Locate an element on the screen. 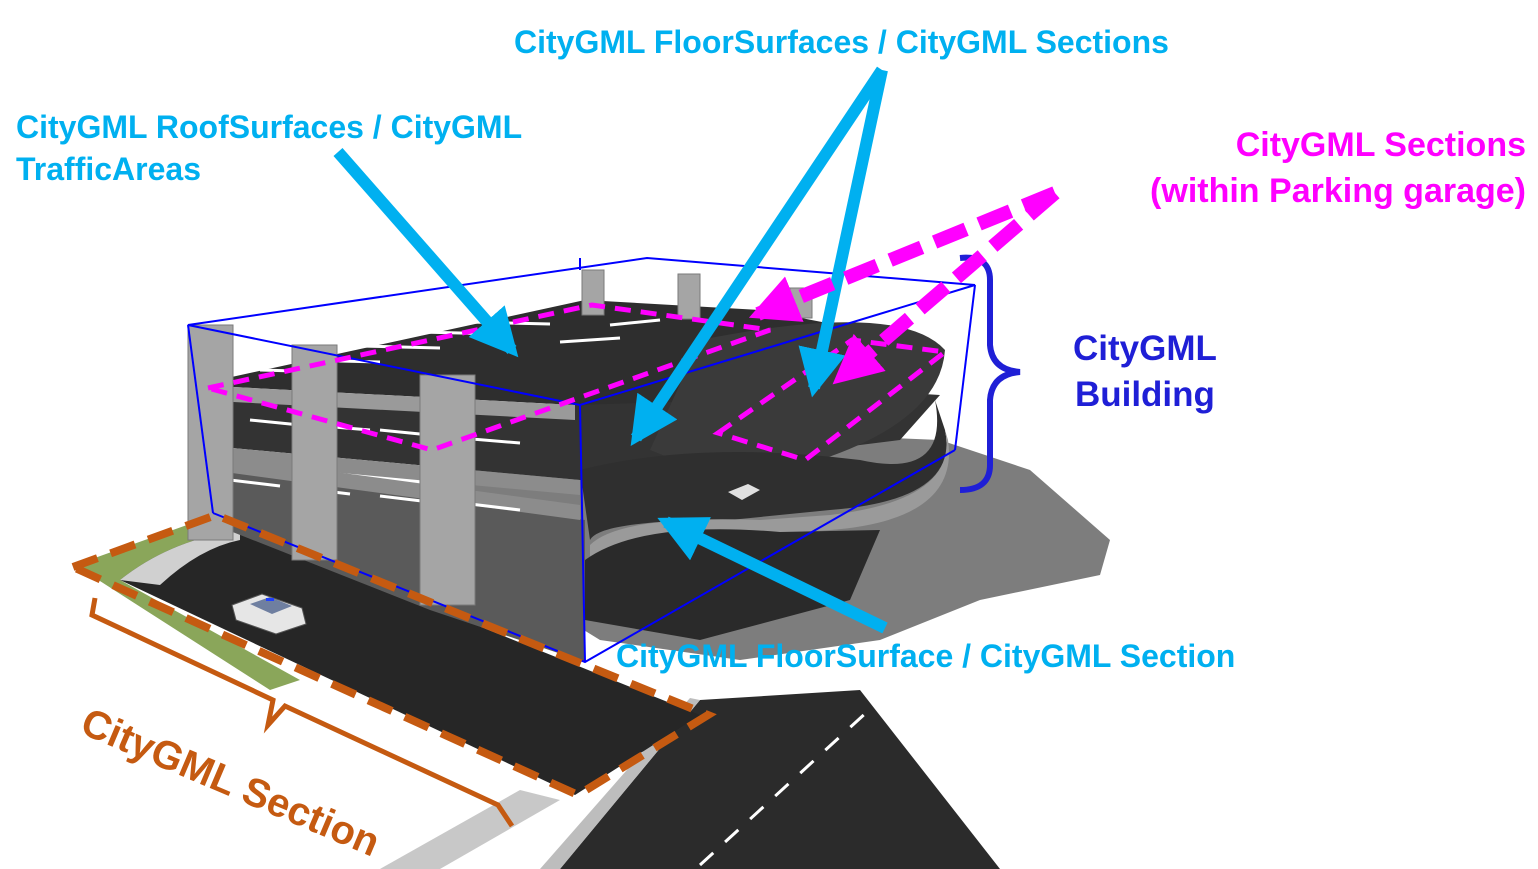 The width and height of the screenshot is (1538, 869). label-sections-line2: (within Parking garage) is located at coordinates (1338, 191).